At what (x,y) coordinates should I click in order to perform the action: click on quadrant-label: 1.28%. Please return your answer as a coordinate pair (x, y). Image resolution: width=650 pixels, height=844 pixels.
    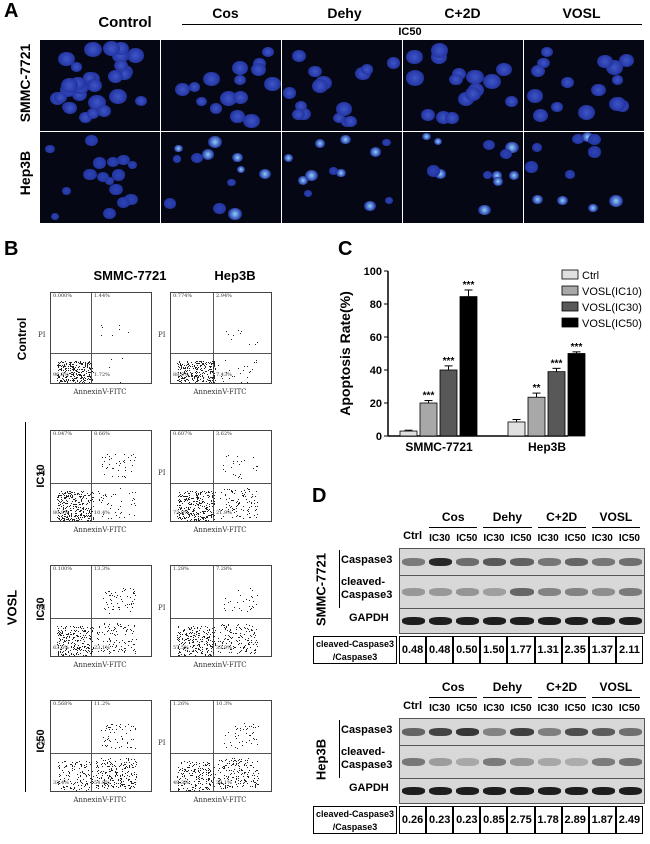
    Looking at the image, I should click on (181, 569).